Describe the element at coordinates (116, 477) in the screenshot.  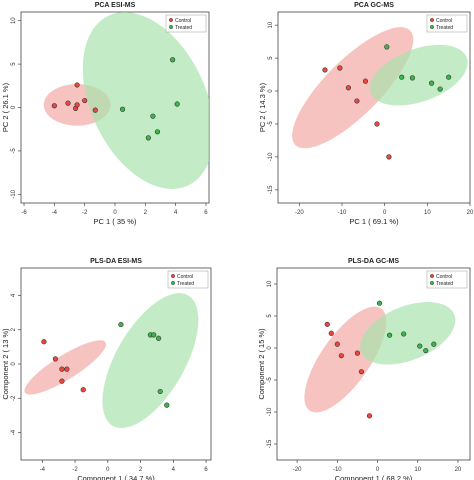
I see `x-axis-label: Component 1 ( 34.7 %)` at that location.